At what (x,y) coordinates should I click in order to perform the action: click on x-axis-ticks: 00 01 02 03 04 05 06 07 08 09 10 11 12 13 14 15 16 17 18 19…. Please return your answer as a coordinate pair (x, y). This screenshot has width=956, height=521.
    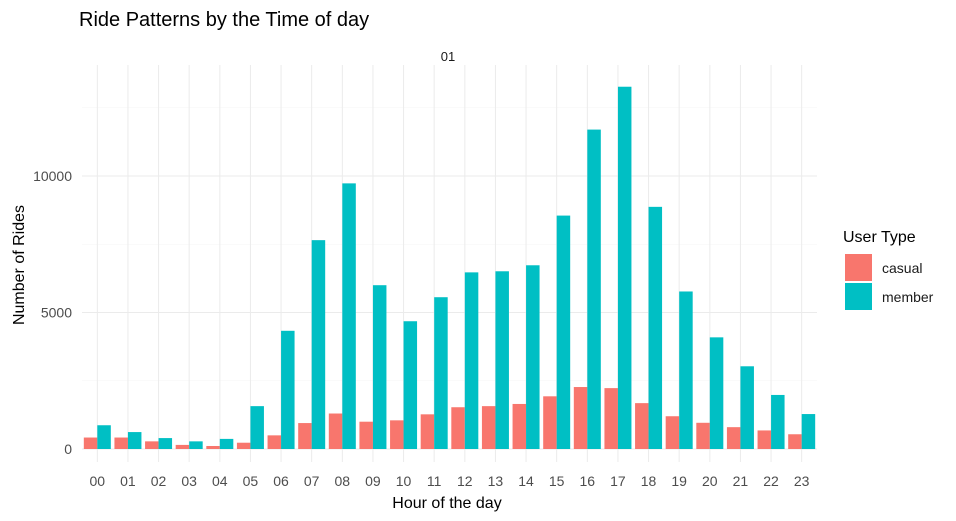
    Looking at the image, I should click on (450, 481).